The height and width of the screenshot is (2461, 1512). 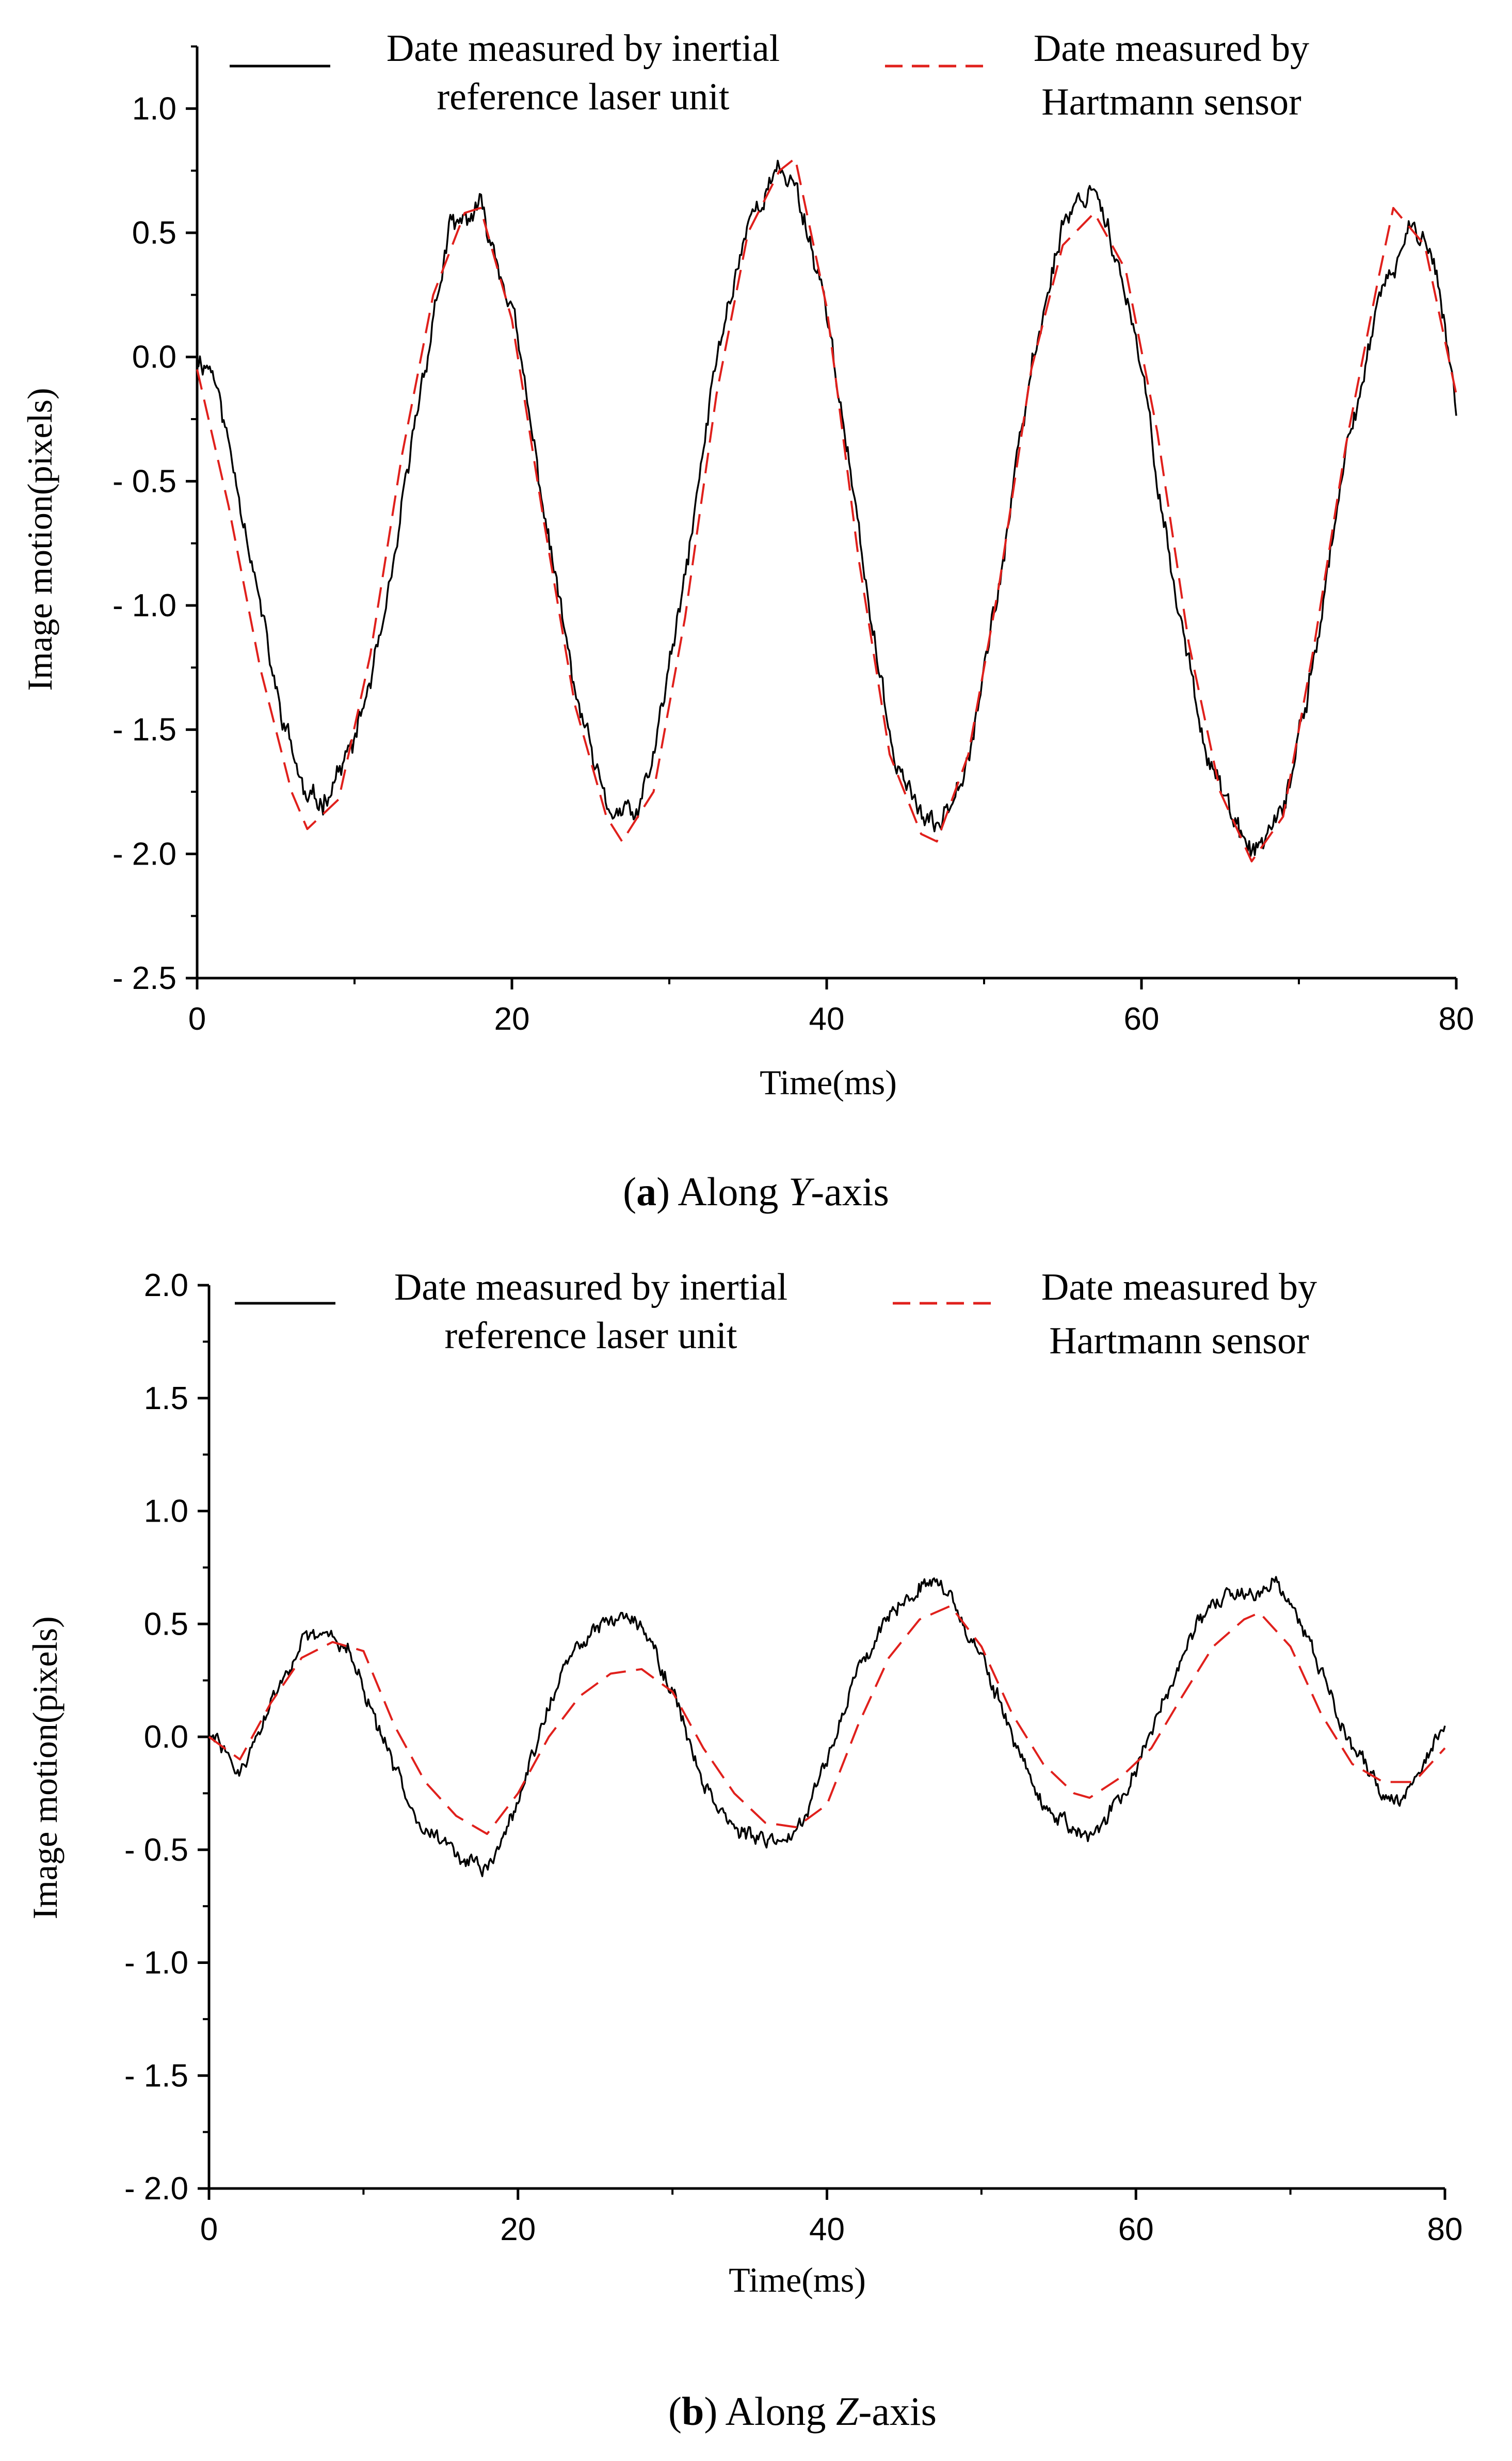 I want to click on chart-b-caption-prefix: Along, so click(x=781, y=2411).